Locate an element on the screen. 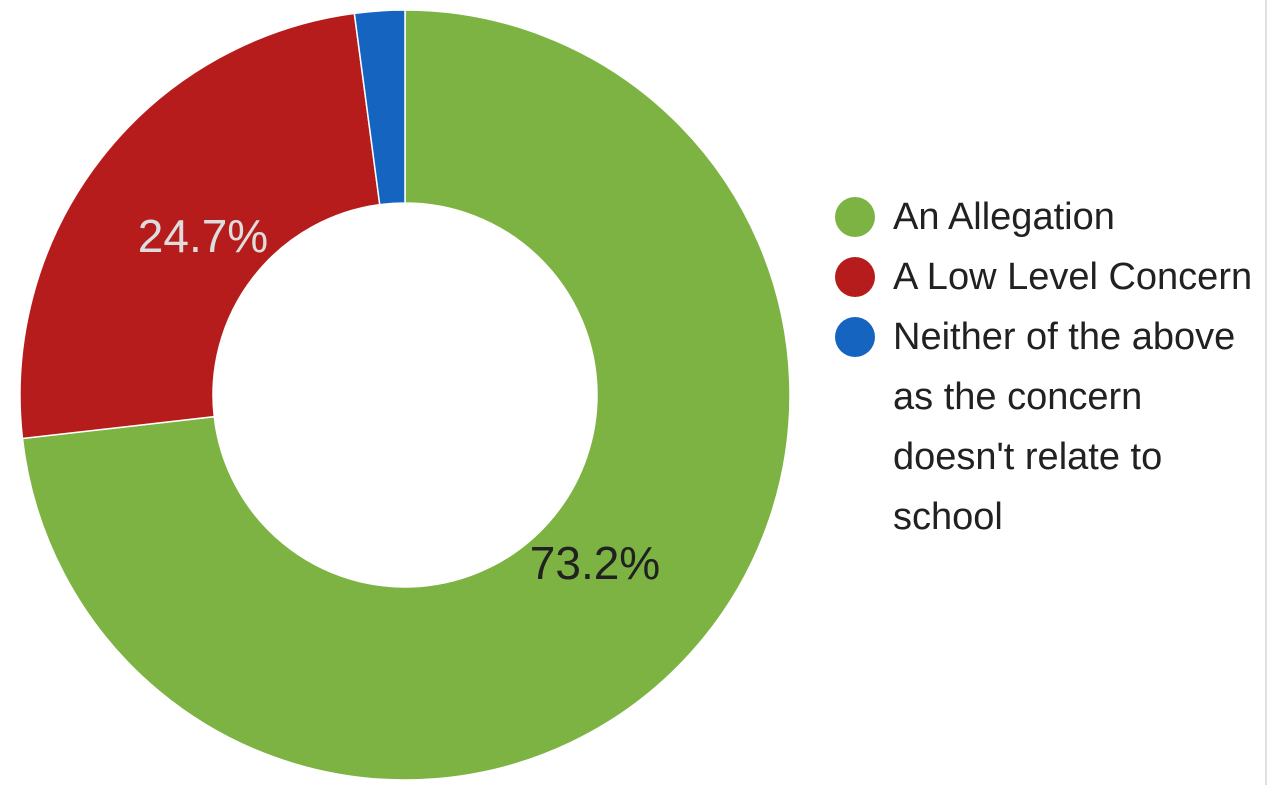 This screenshot has height=785, width=1267. donut-slice-label-1: 24.7% is located at coordinates (203, 236).